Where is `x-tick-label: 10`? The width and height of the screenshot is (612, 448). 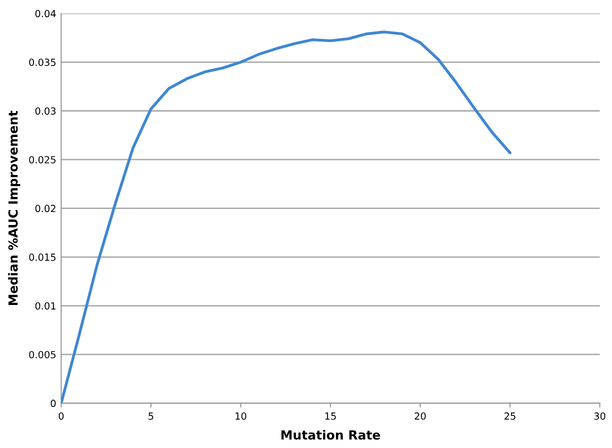
x-tick-label: 10 is located at coordinates (241, 416).